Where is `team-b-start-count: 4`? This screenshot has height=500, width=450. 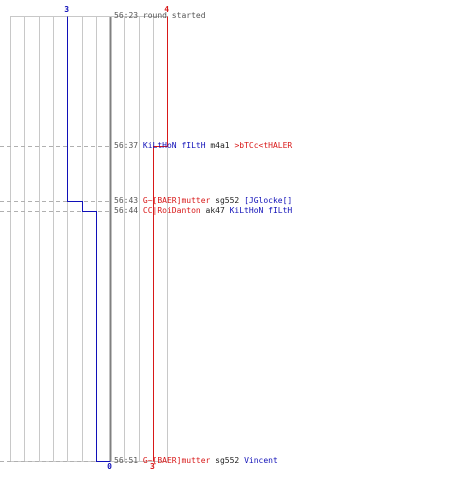 team-b-start-count: 4 is located at coordinates (167, 9).